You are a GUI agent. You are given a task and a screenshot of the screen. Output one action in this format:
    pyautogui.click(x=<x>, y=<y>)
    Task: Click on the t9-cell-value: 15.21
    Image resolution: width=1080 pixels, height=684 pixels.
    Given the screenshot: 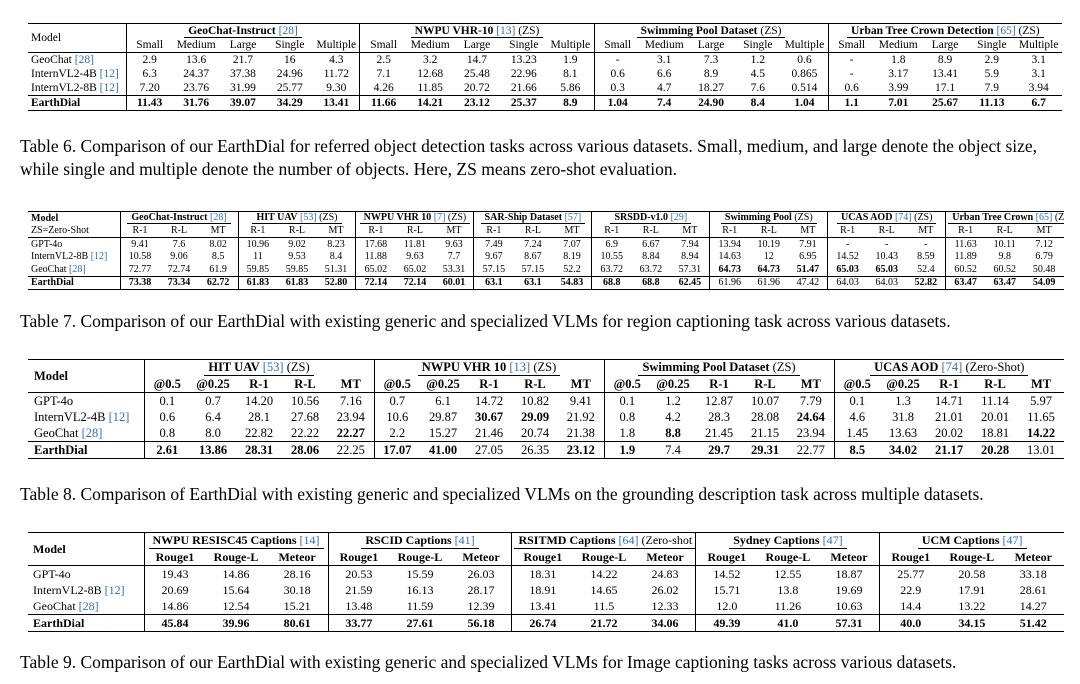 What is the action you would take?
    pyautogui.click(x=297, y=605)
    